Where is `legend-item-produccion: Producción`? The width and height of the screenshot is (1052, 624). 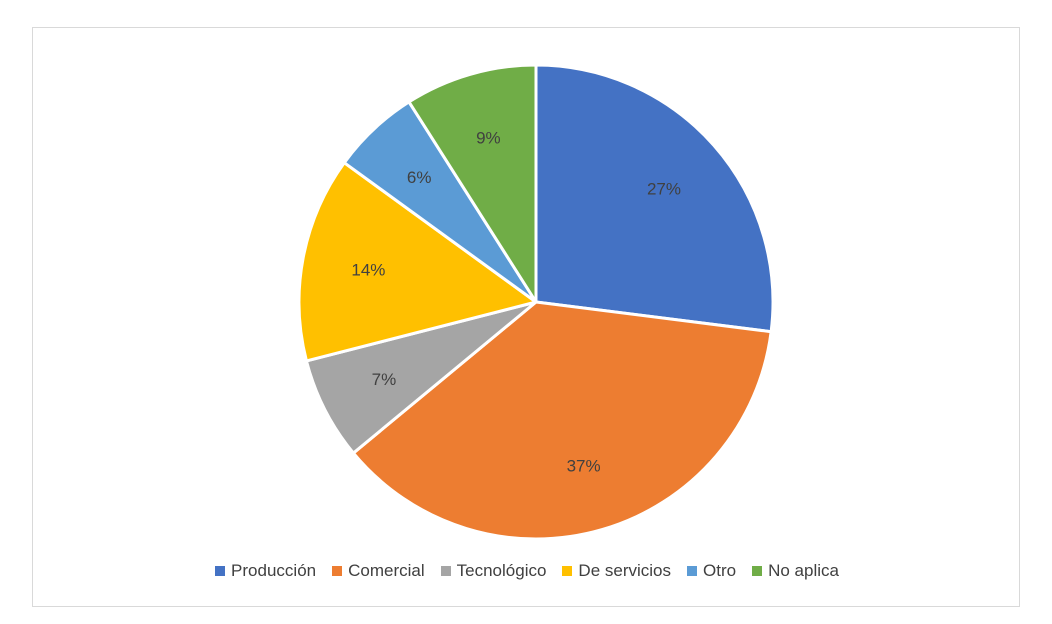 legend-item-produccion: Producción is located at coordinates (265, 571).